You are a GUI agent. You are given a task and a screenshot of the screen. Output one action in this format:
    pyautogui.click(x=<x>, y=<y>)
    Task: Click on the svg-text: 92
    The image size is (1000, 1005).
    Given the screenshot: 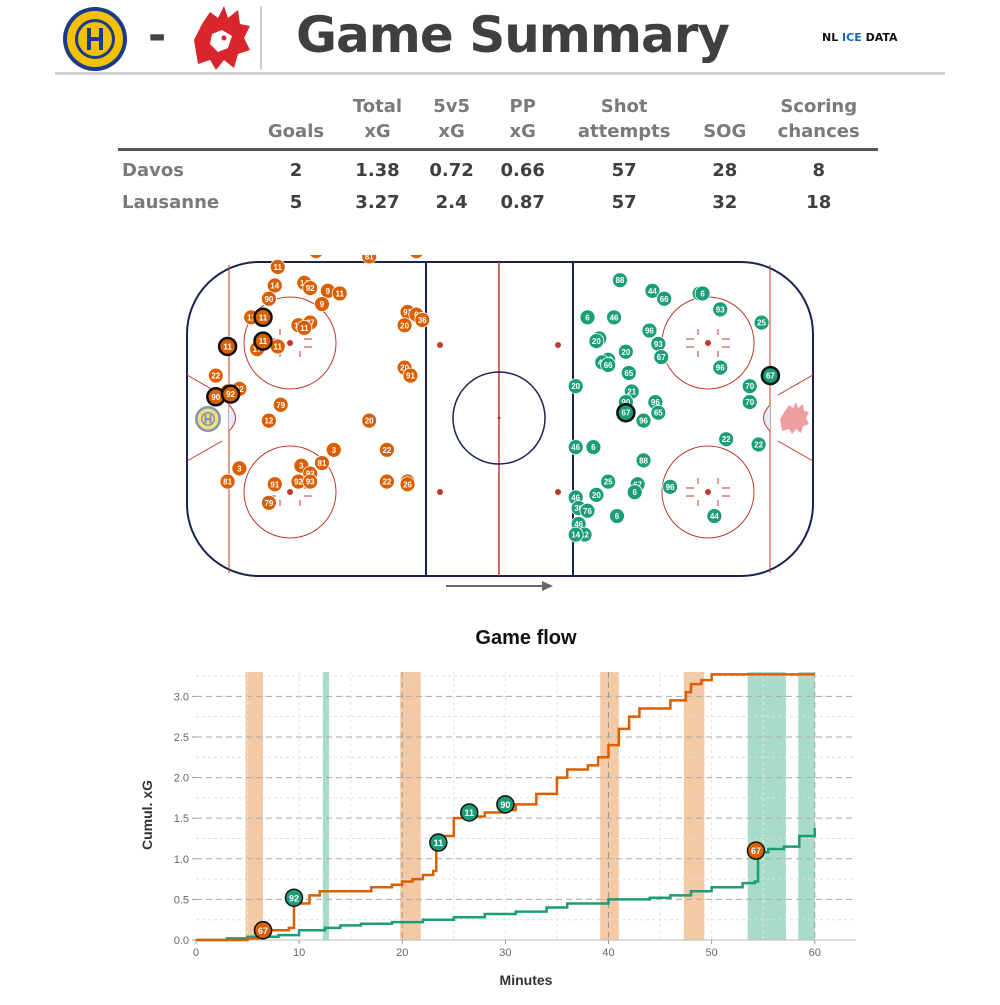 What is the action you would take?
    pyautogui.click(x=239, y=389)
    